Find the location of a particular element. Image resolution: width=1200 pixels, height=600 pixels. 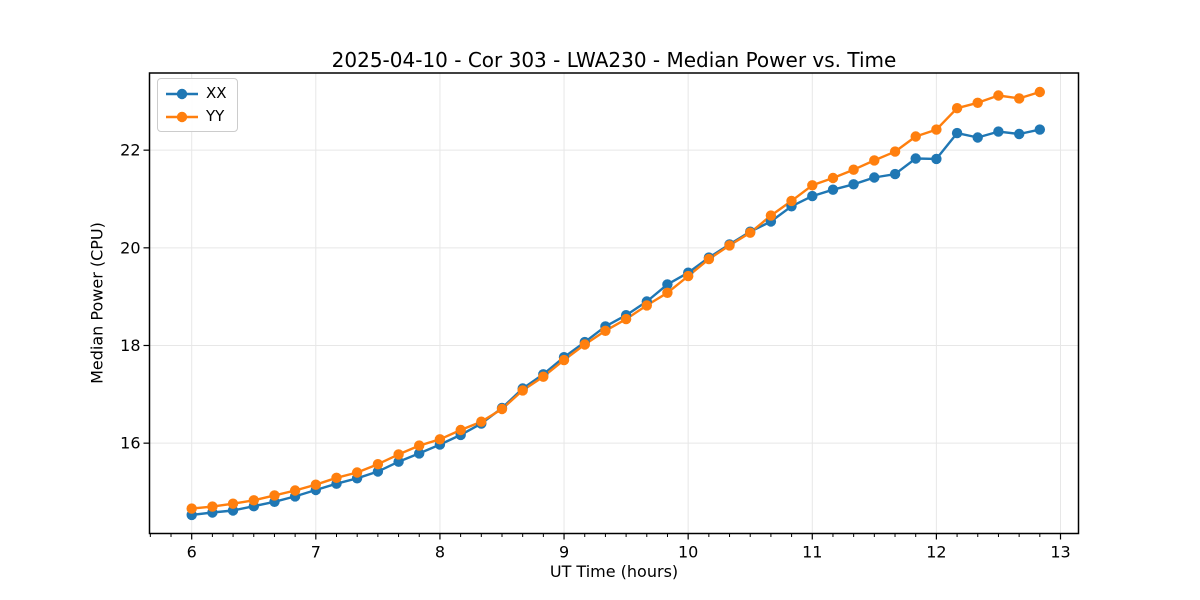

y-tick-label: 22 is located at coordinates (130, 150).